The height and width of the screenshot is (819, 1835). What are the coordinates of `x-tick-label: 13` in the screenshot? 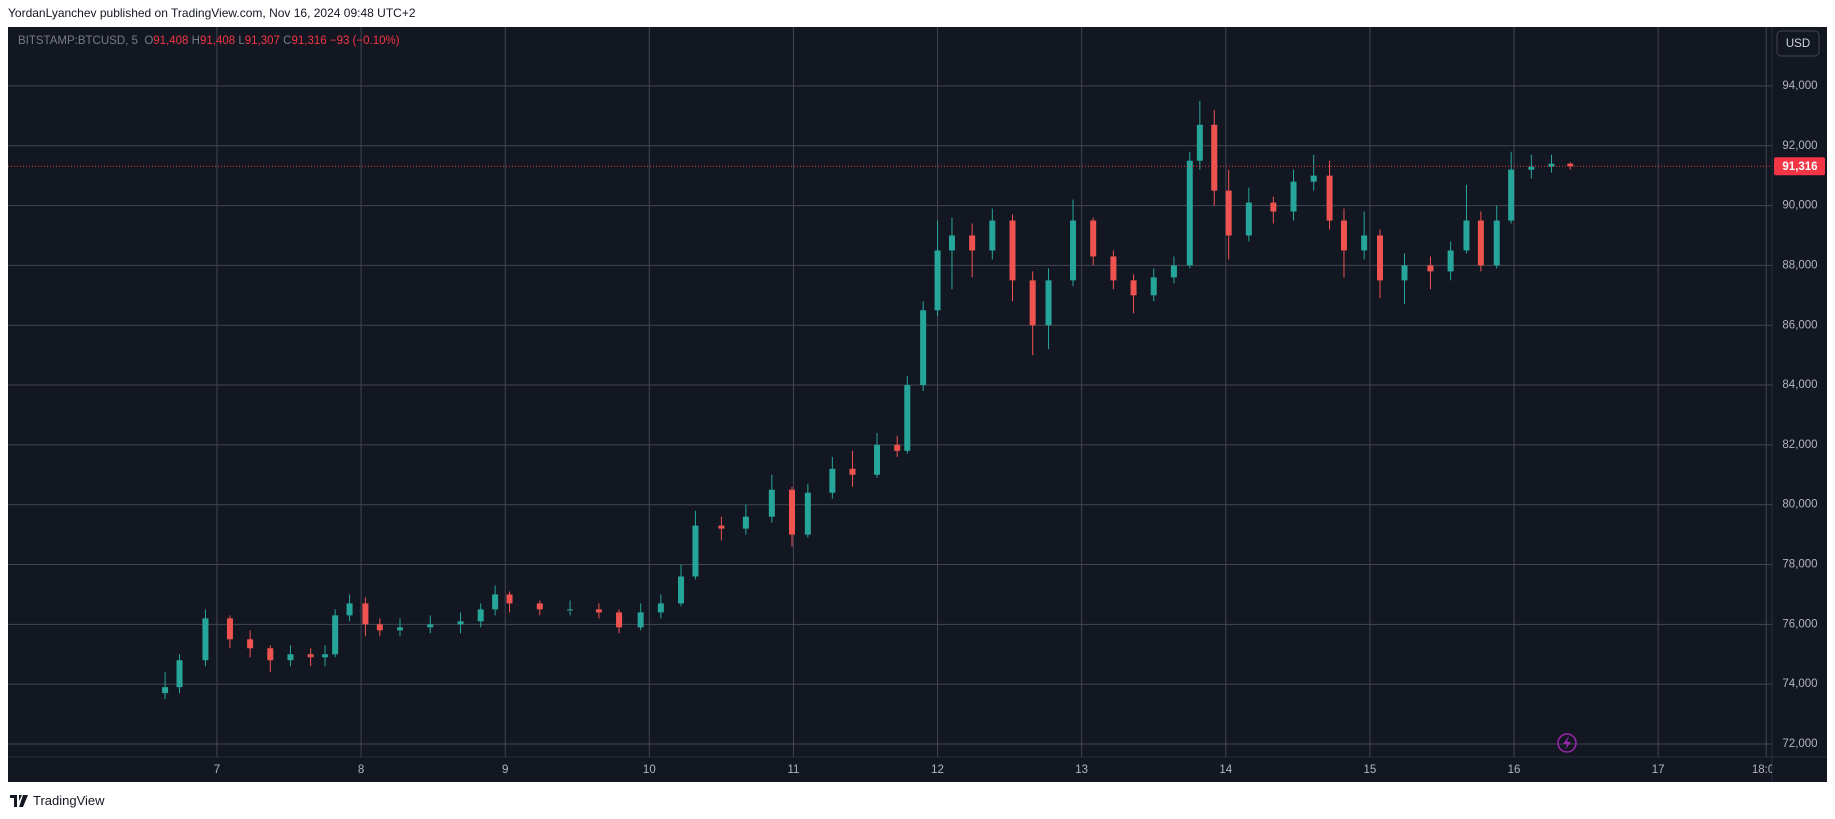 It's located at (1081, 770).